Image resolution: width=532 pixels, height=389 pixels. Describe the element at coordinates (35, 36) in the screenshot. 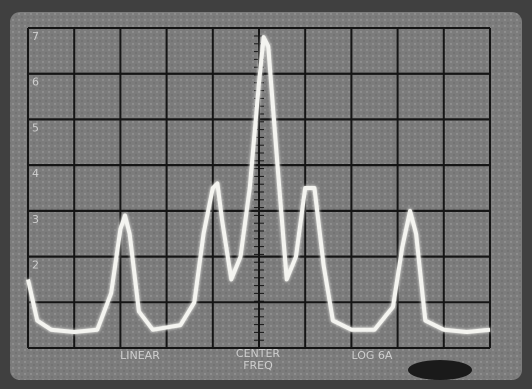

I see `y-tick-label: 7` at that location.